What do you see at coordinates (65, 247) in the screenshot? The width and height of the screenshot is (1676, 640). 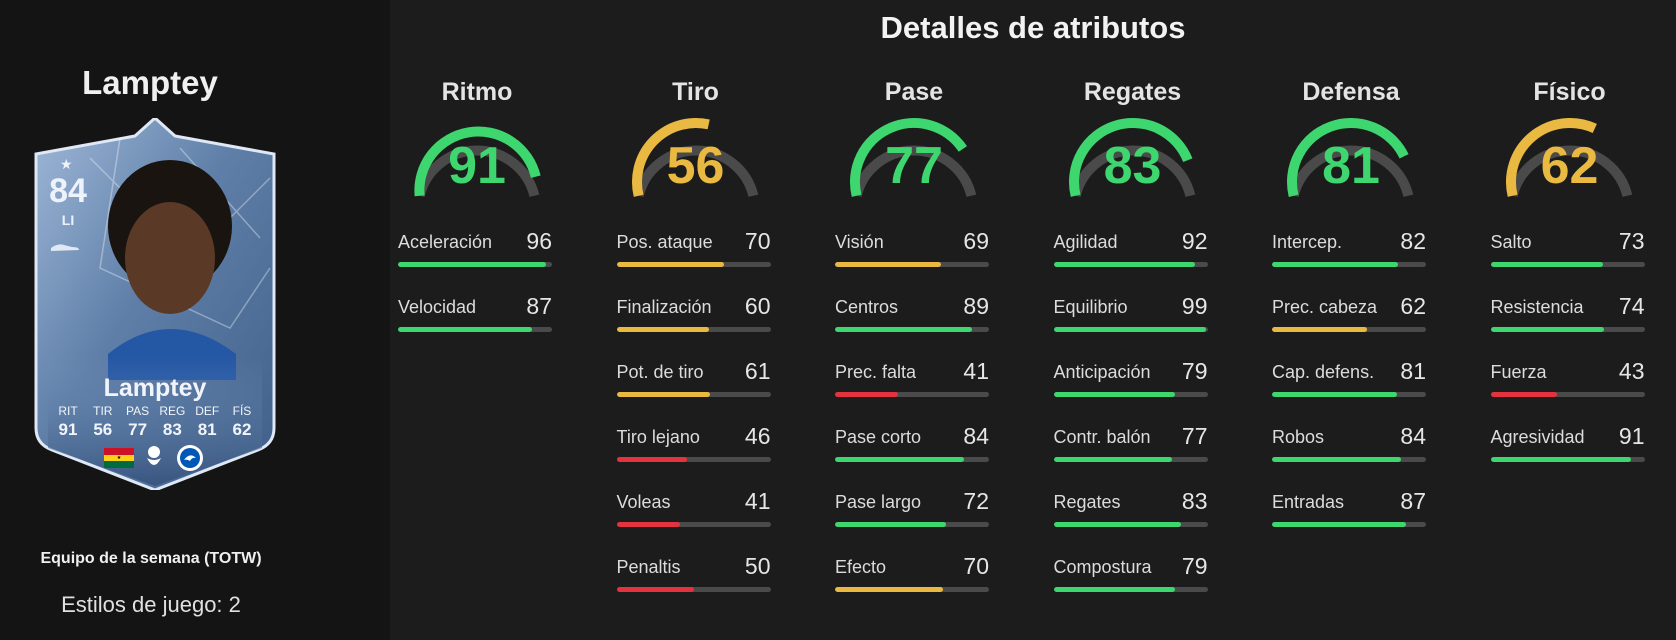 I see `boot-icon` at bounding box center [65, 247].